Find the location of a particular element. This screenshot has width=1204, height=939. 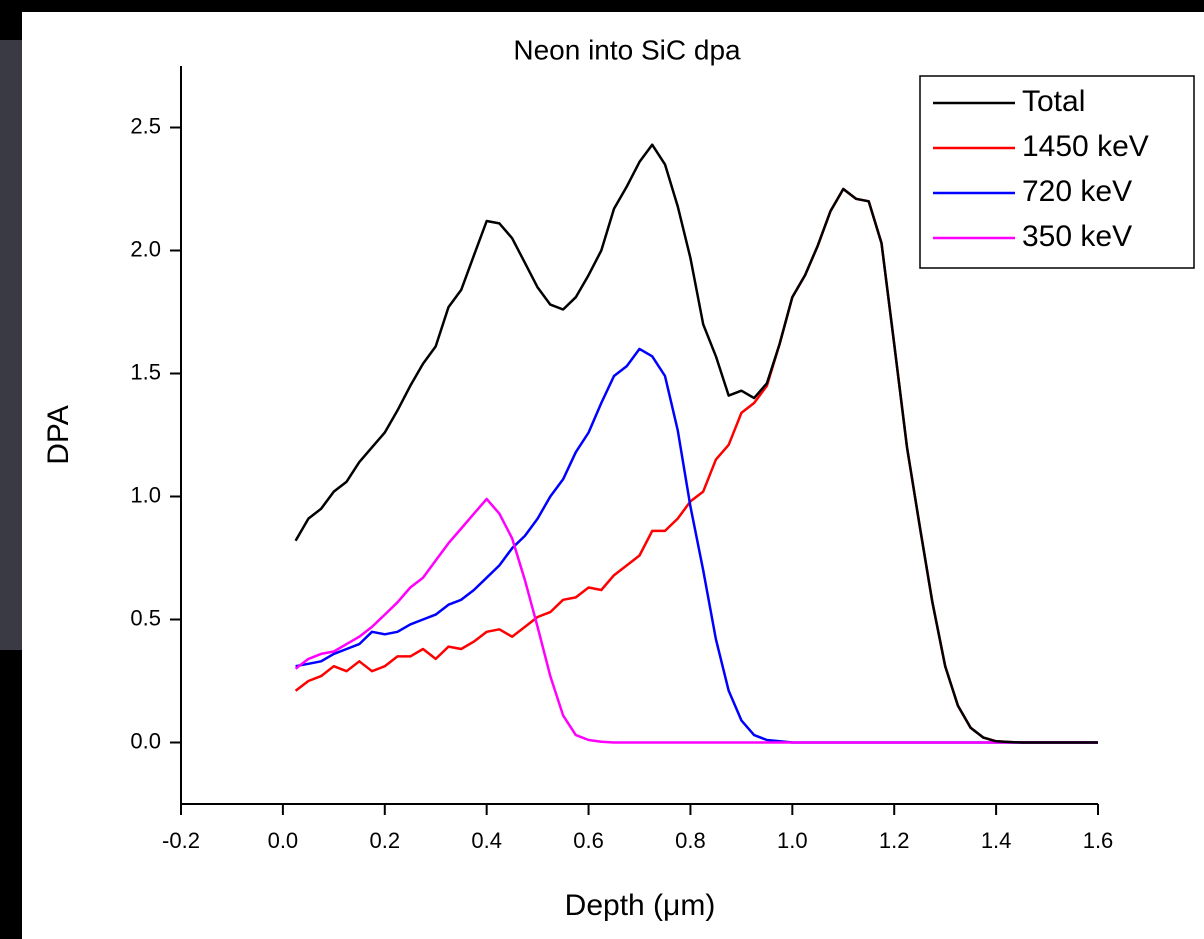

x-tick-label: 1.0 is located at coordinates (792, 840).